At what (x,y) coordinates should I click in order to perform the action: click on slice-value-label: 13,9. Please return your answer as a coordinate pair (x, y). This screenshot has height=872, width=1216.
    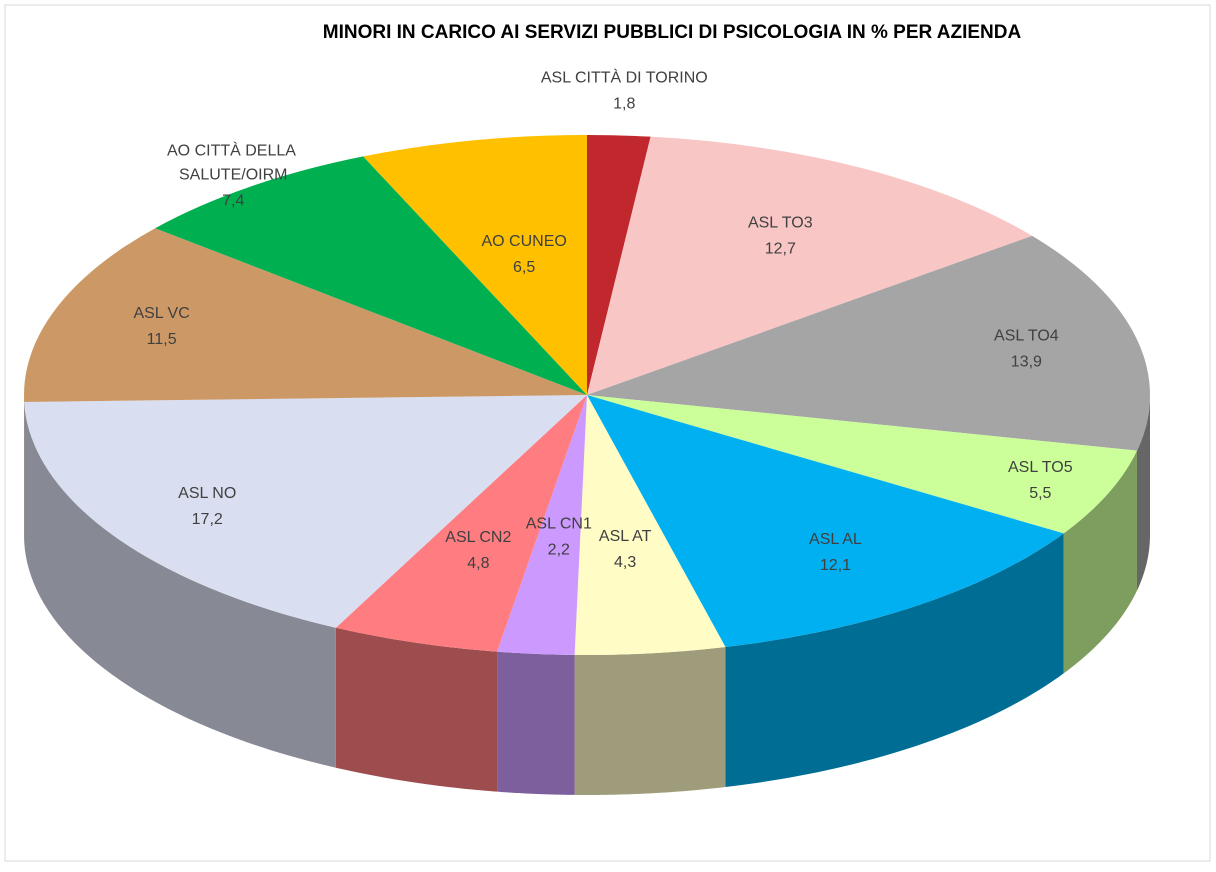
    Looking at the image, I should click on (1026, 361).